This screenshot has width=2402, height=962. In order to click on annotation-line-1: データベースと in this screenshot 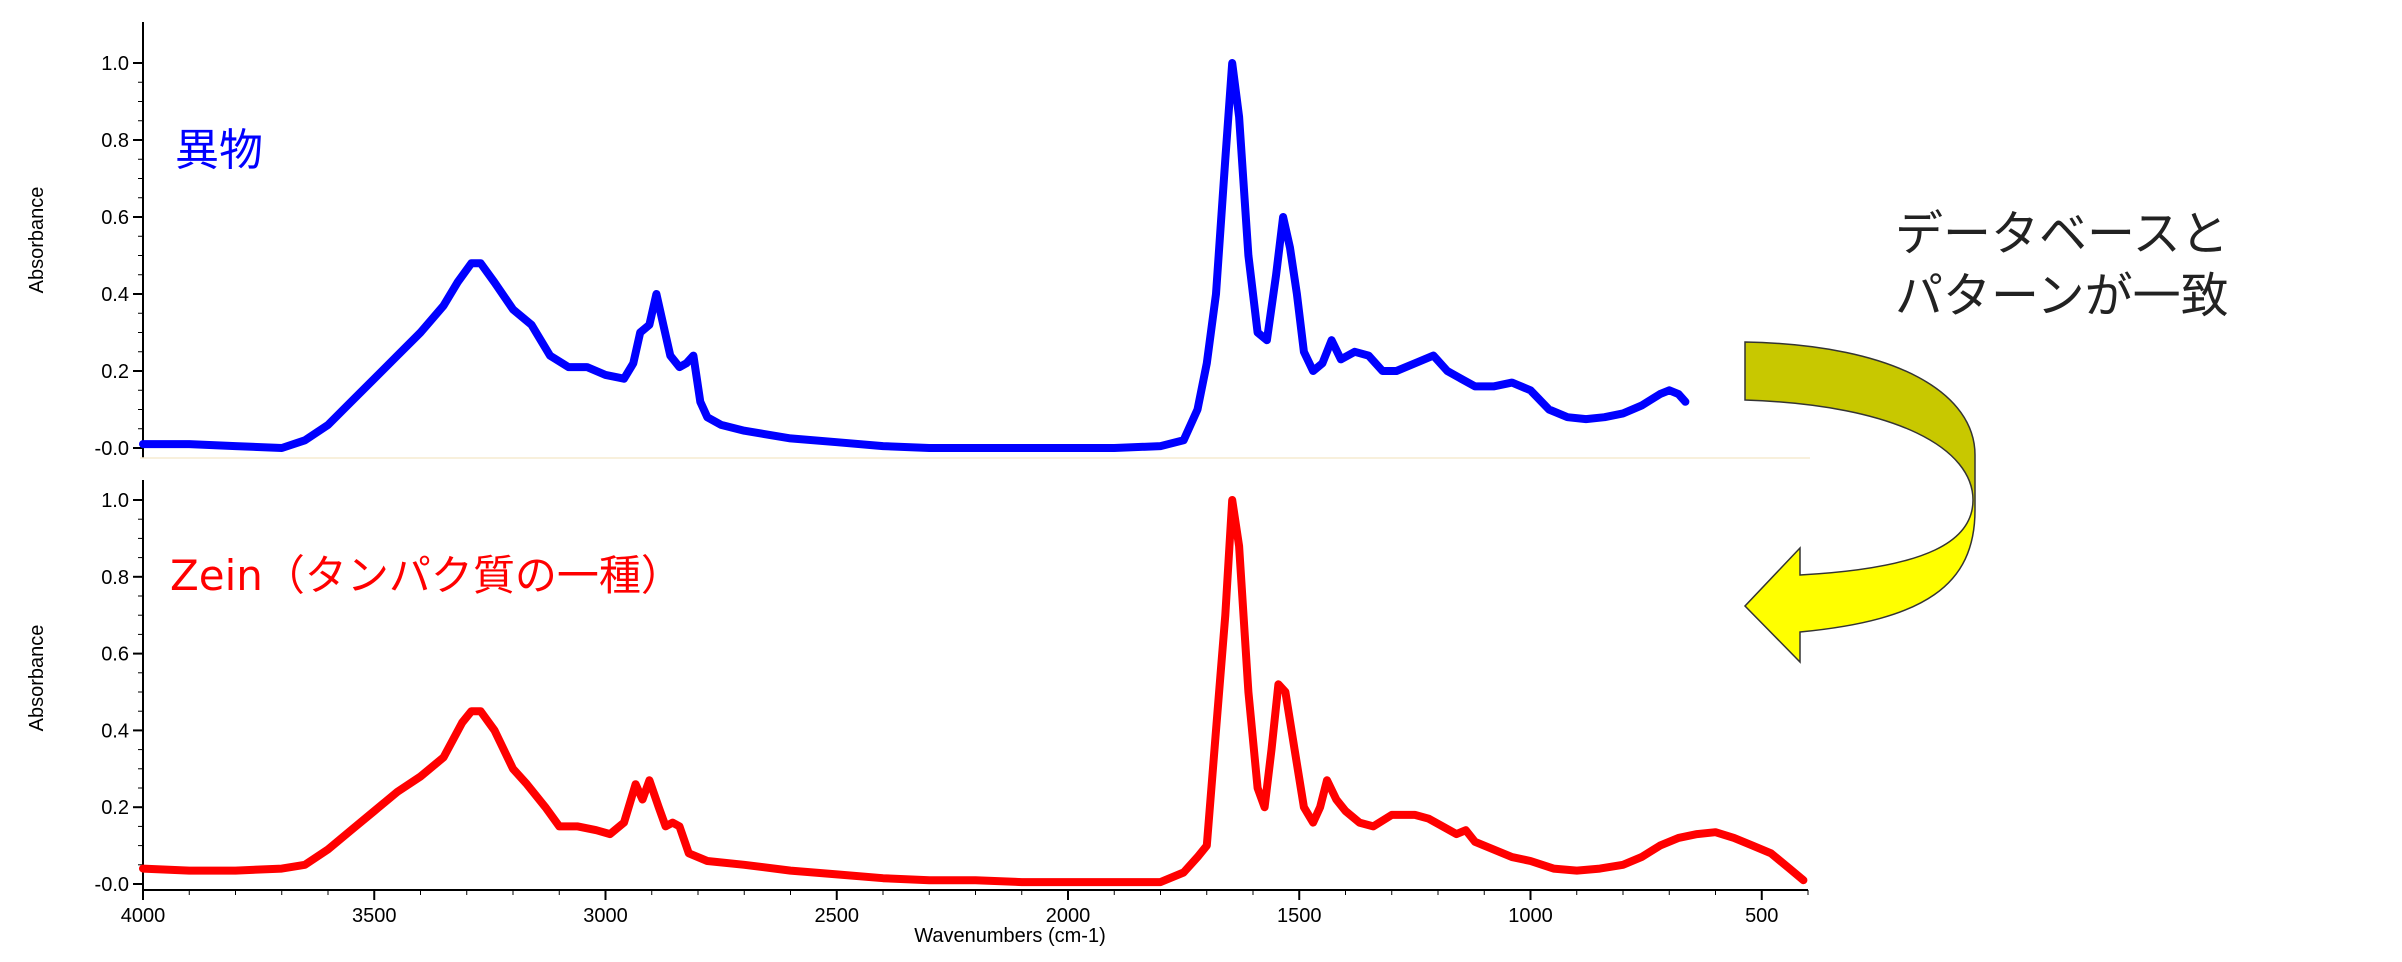, I will do `click(2062, 234)`.